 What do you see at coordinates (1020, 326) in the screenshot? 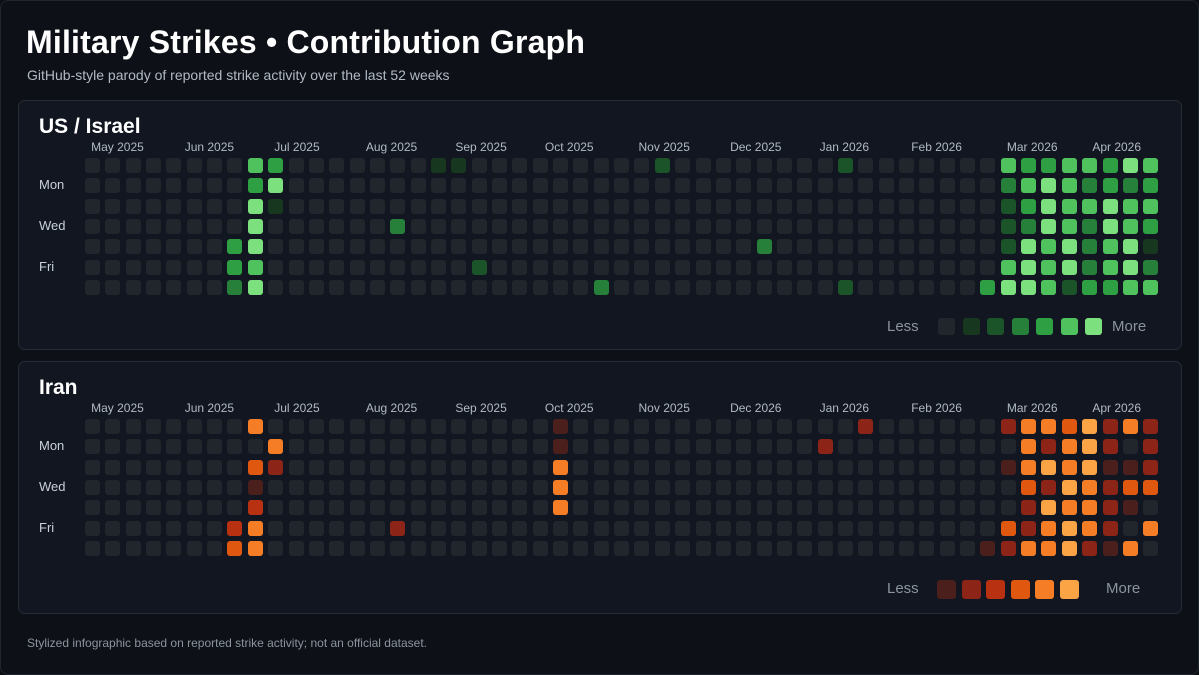
I see `us-israel-legend-swatch` at bounding box center [1020, 326].